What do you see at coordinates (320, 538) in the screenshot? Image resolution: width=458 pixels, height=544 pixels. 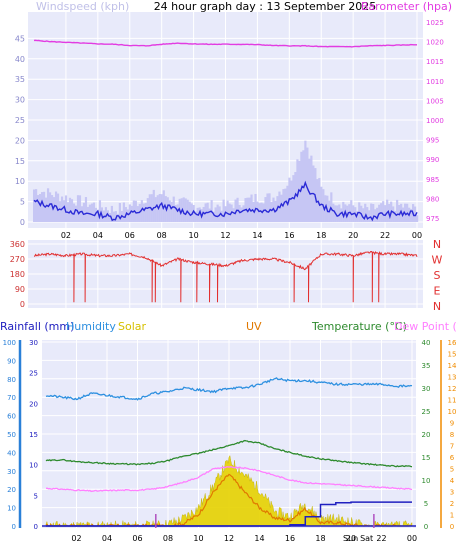 I see `x-tick-label: 18` at bounding box center [320, 538].